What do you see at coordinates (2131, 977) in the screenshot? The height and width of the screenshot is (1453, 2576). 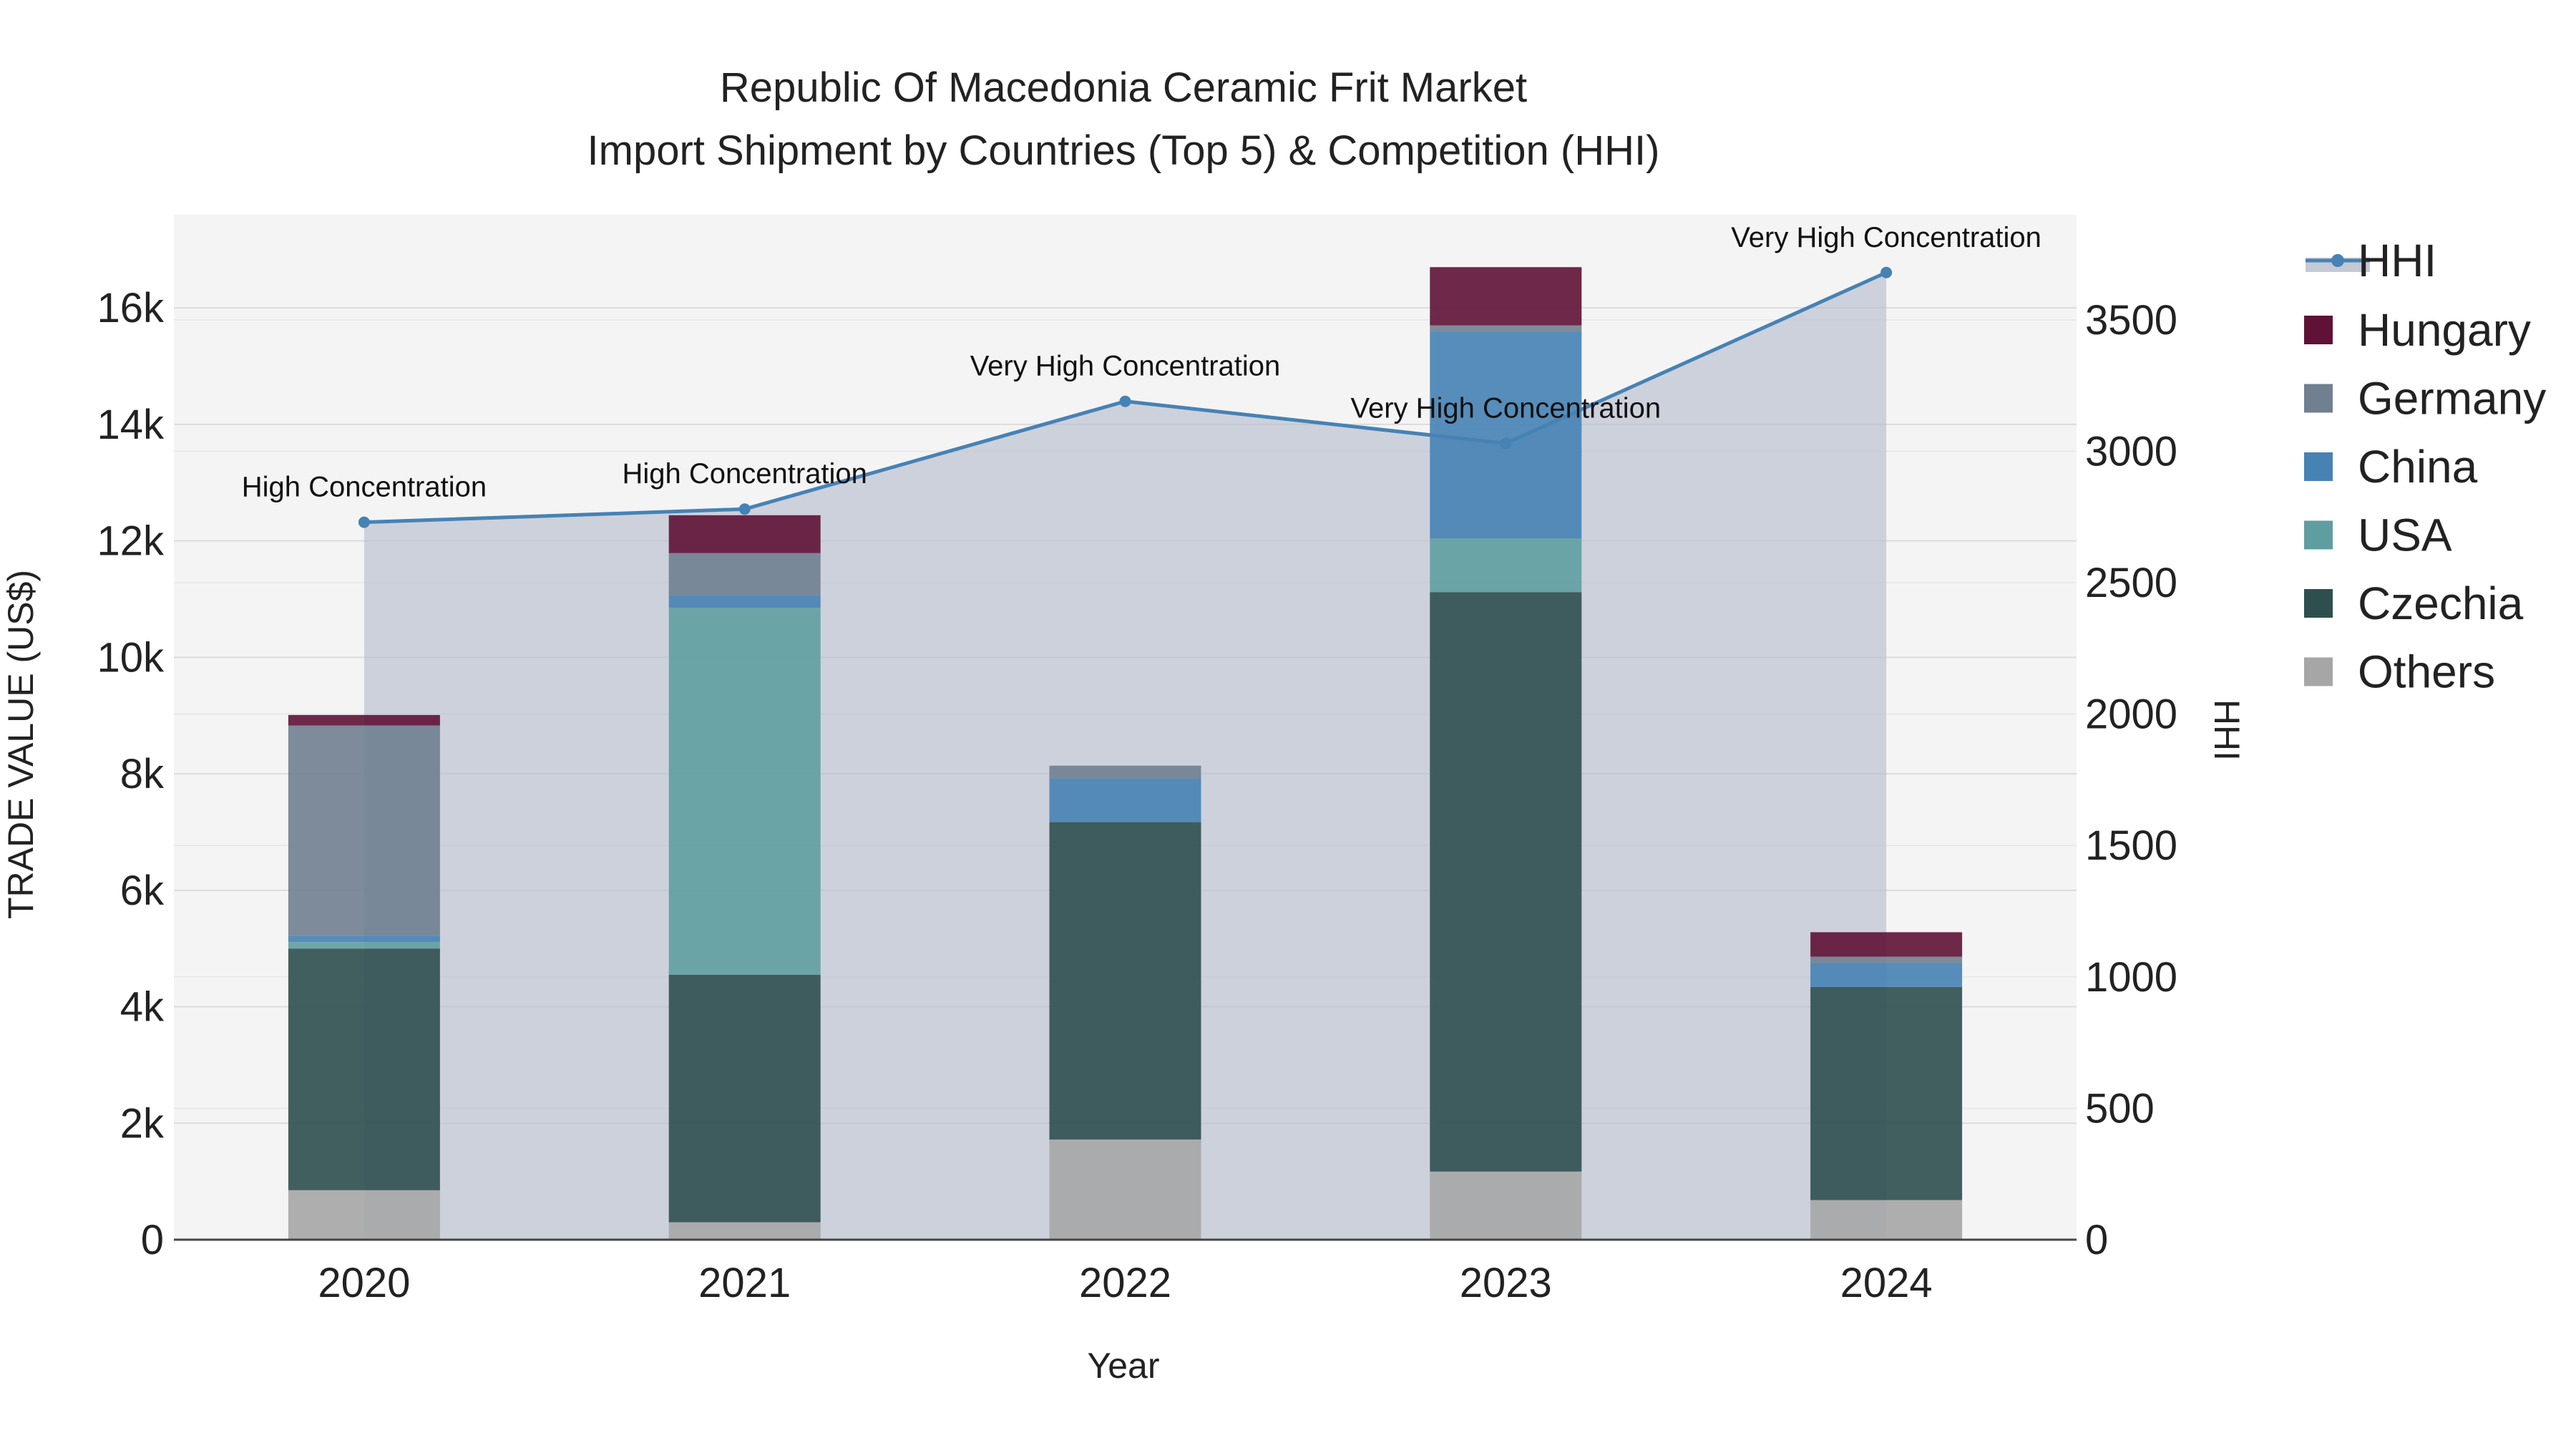 I see `y2-tick-label: 1000` at bounding box center [2131, 977].